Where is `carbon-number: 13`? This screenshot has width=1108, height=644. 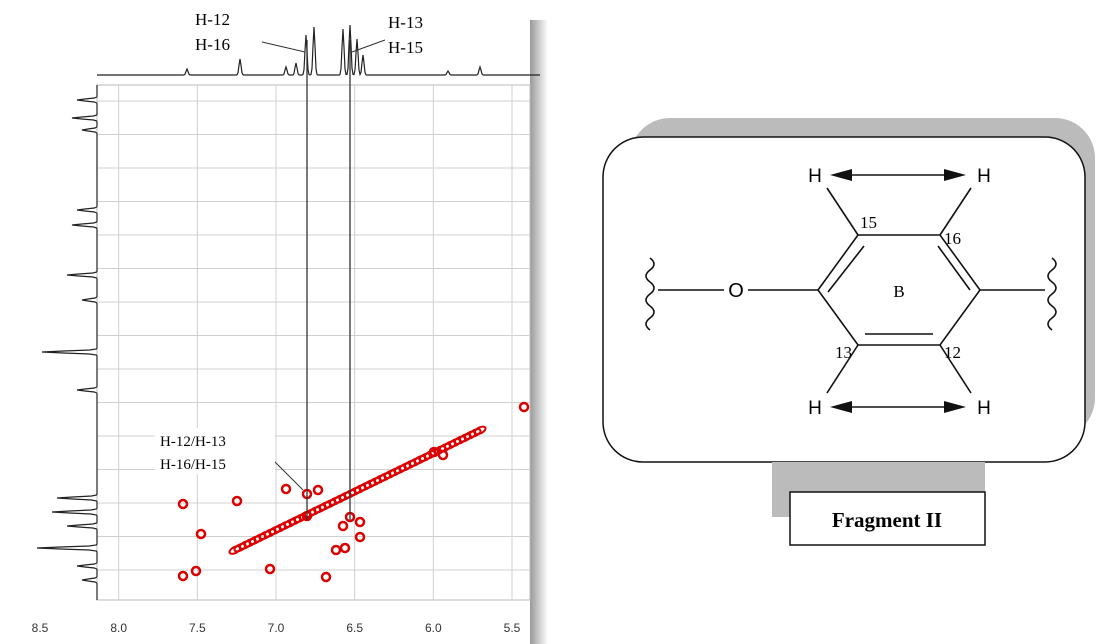 carbon-number: 13 is located at coordinates (843, 352).